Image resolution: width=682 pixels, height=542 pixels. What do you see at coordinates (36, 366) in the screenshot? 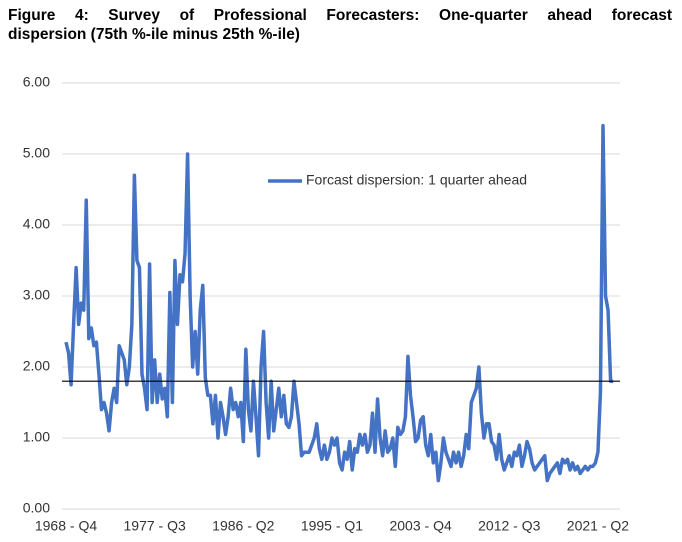
I see `y-tick-label: 2.00` at bounding box center [36, 366].